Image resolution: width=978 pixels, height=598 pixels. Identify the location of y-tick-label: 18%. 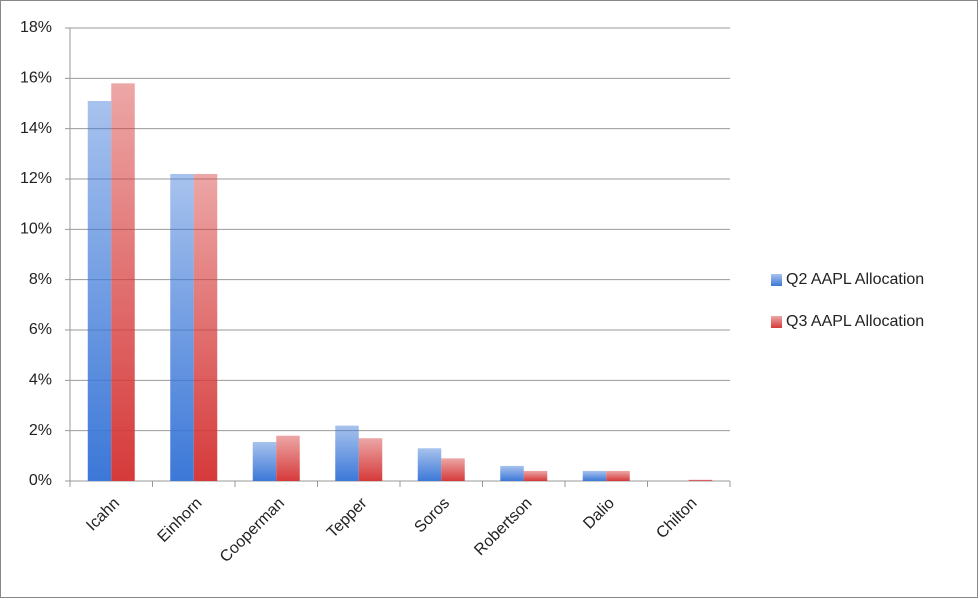
(36, 27).